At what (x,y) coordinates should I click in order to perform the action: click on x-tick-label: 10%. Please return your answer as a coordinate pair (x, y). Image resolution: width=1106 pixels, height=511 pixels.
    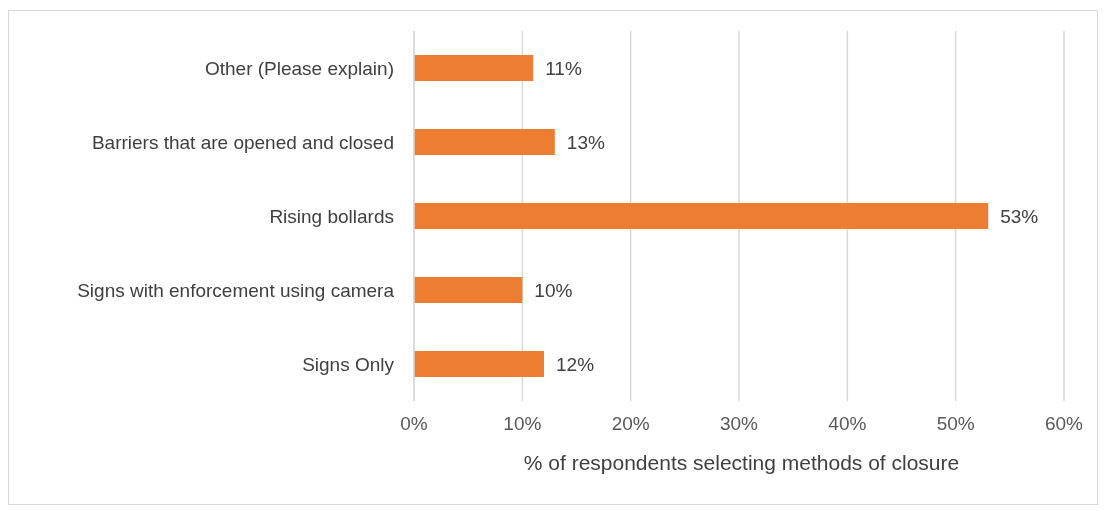
    Looking at the image, I should click on (522, 424).